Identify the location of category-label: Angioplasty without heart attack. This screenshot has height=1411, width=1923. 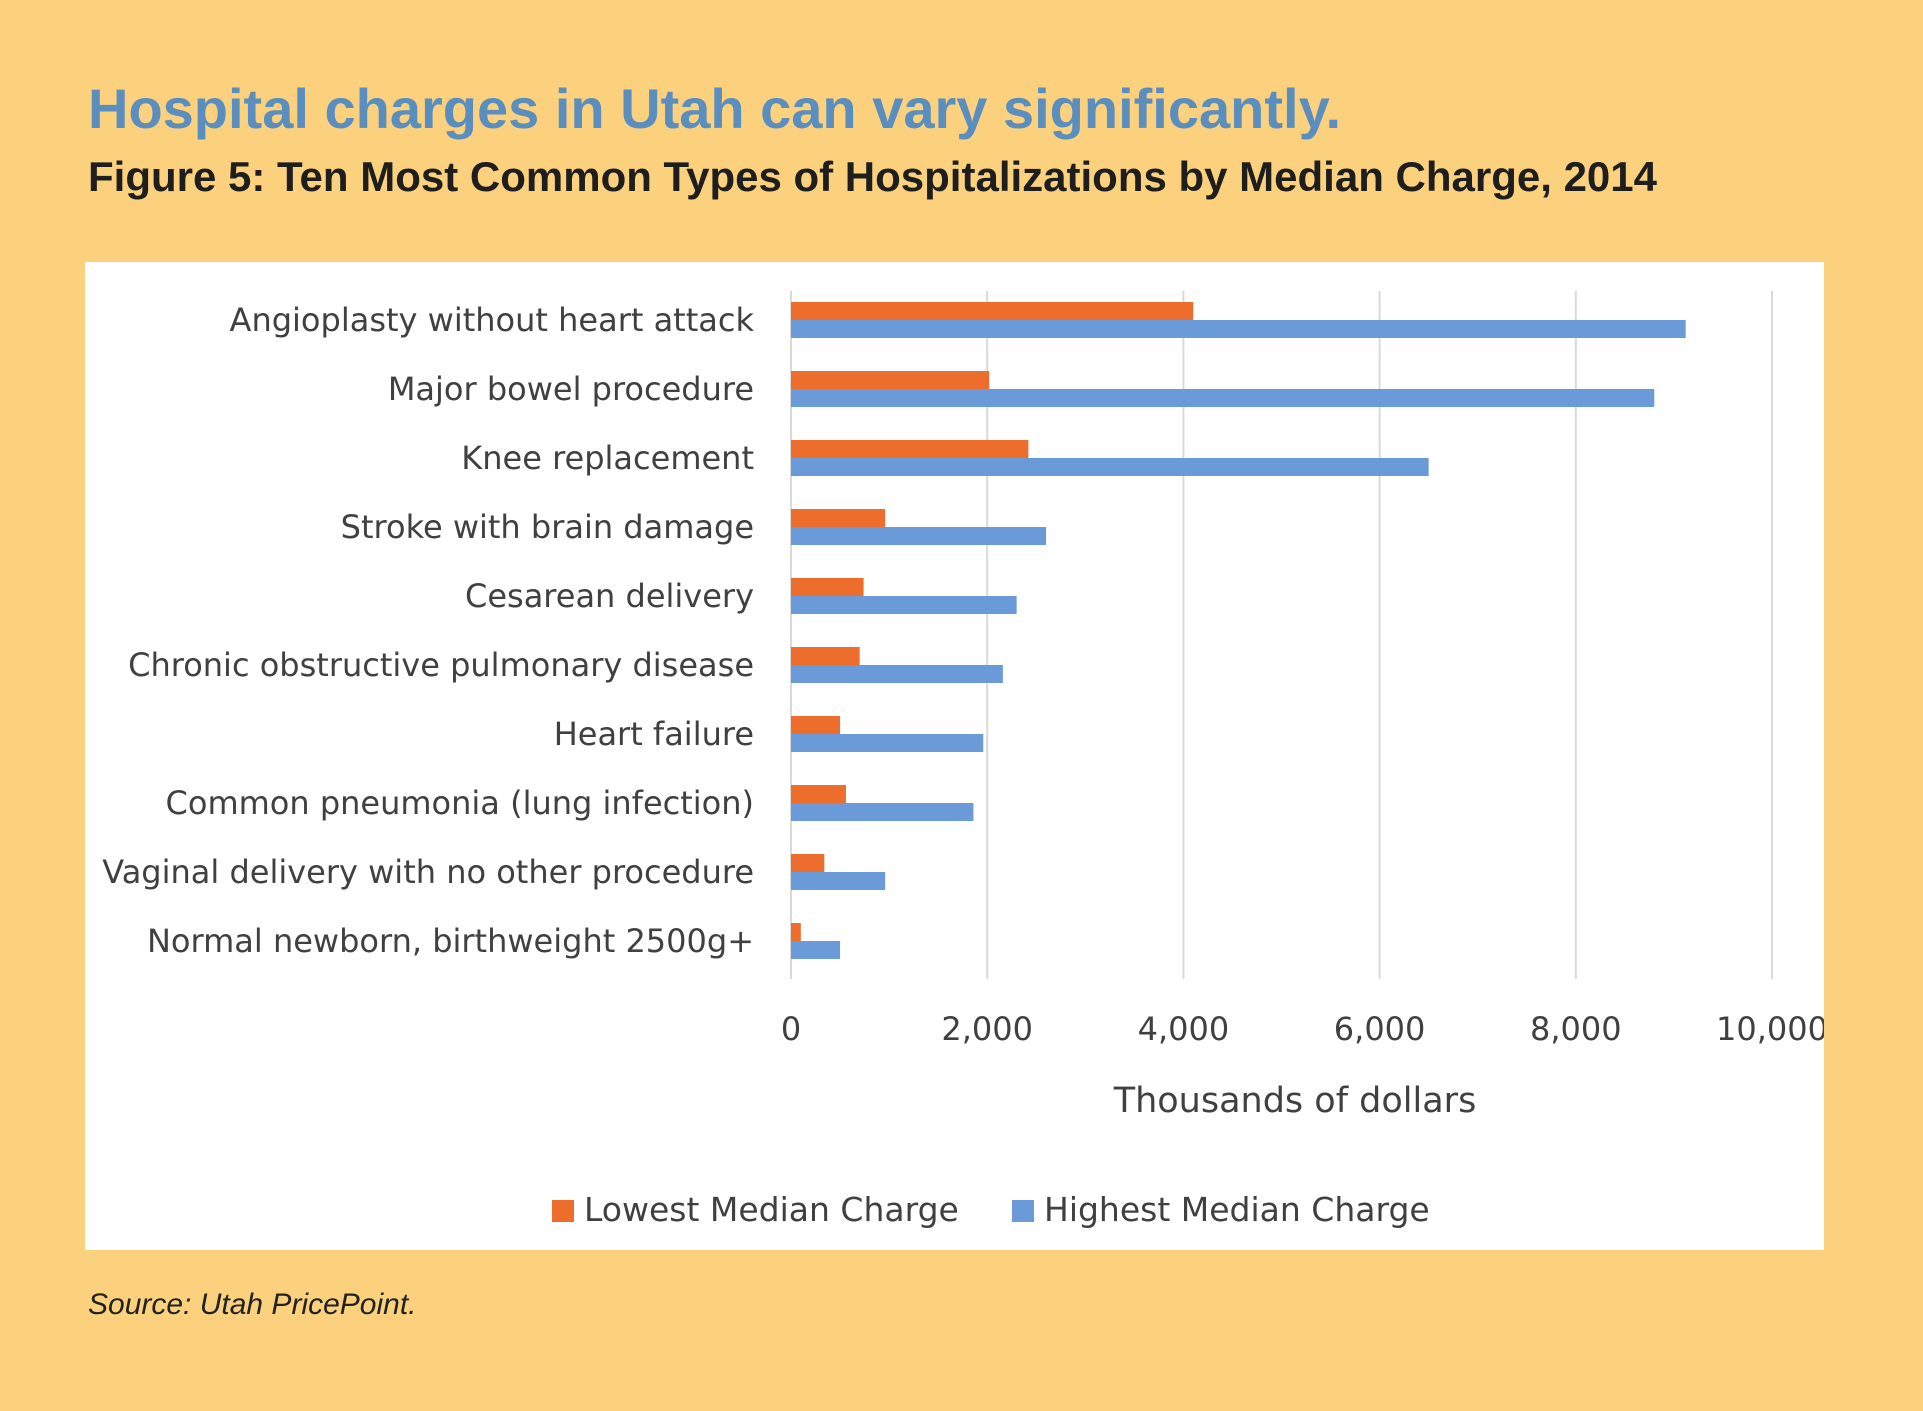
(492, 320).